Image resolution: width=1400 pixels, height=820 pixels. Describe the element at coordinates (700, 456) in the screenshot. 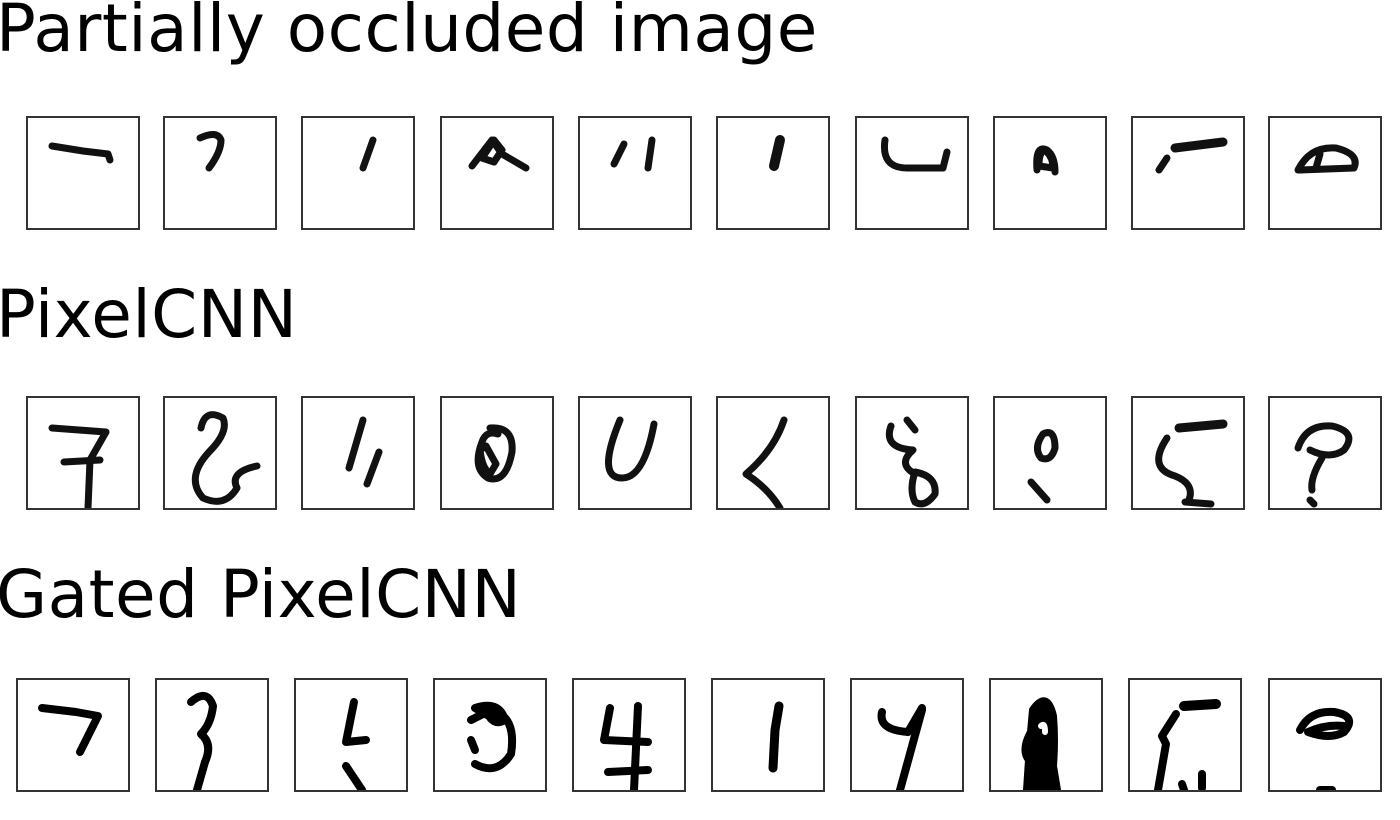

I see `tile-row-pixelcnn` at that location.